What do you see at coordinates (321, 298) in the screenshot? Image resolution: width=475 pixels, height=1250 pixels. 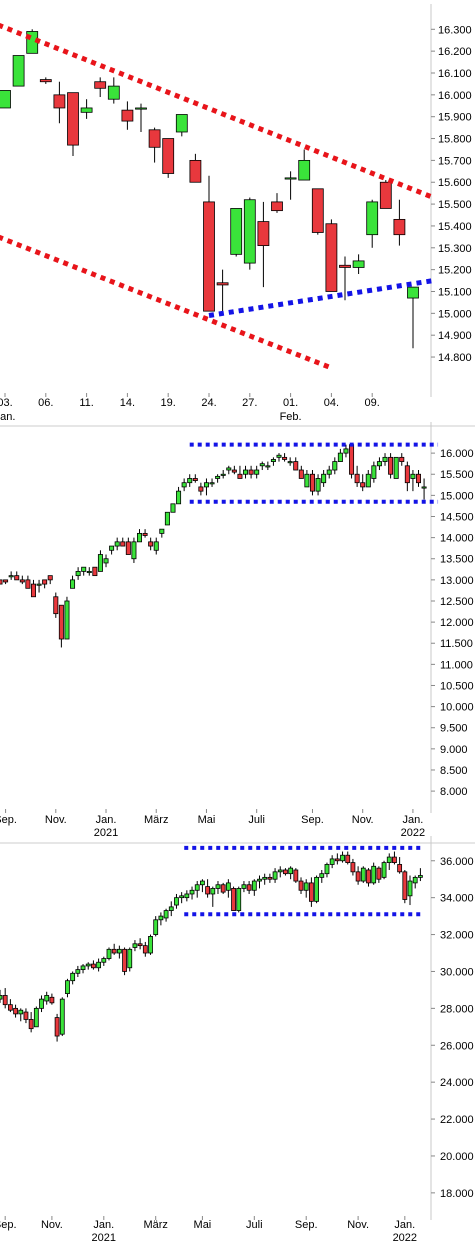 I see `support-trendline` at bounding box center [321, 298].